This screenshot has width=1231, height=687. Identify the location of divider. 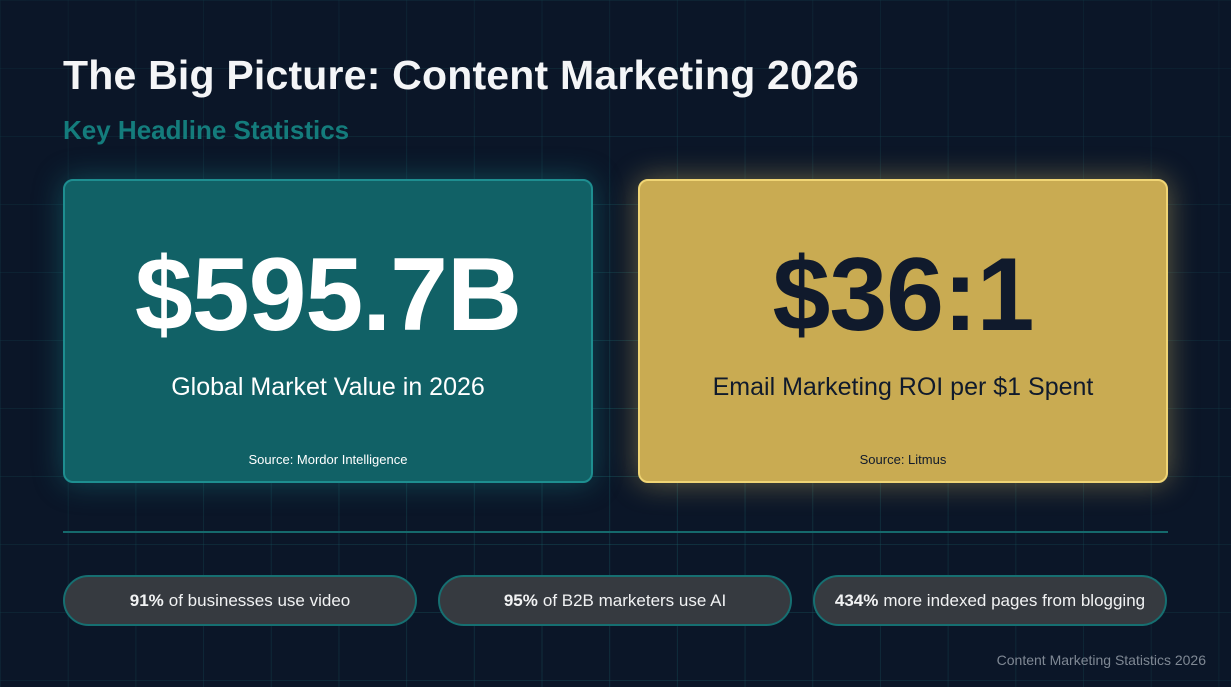
(615, 532).